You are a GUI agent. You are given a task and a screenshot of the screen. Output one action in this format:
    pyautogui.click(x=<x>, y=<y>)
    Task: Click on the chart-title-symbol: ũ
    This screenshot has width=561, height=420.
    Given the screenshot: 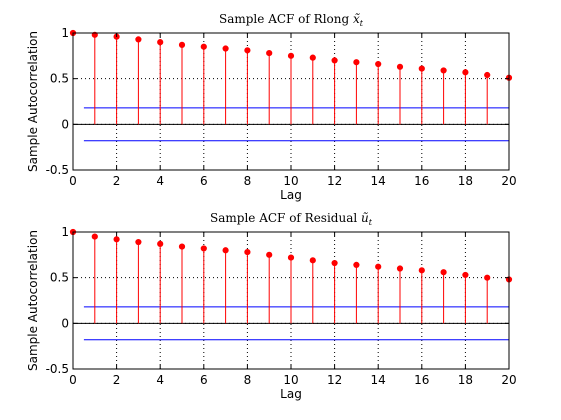 What is the action you would take?
    pyautogui.click(x=365, y=218)
    